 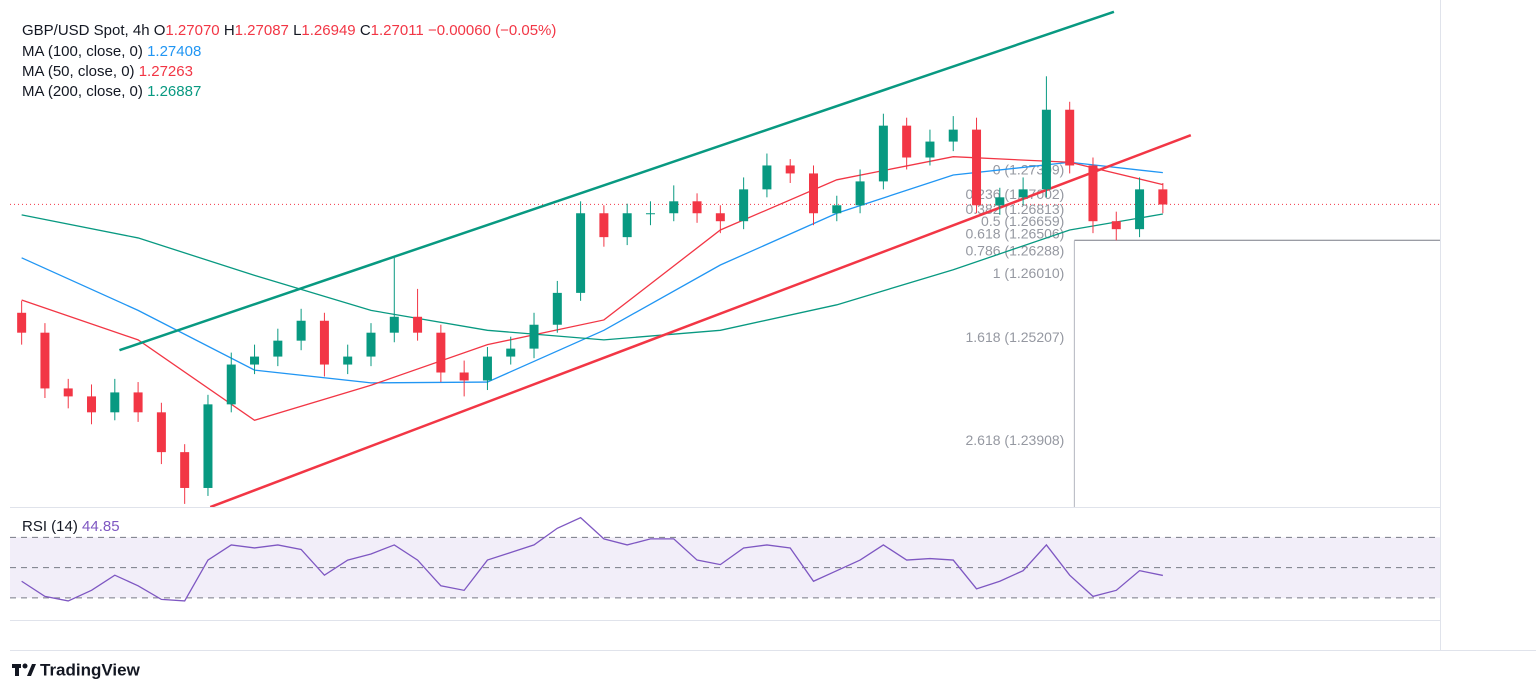 What do you see at coordinates (328, 30) in the screenshot?
I see `ohlc-value: 1.26949` at bounding box center [328, 30].